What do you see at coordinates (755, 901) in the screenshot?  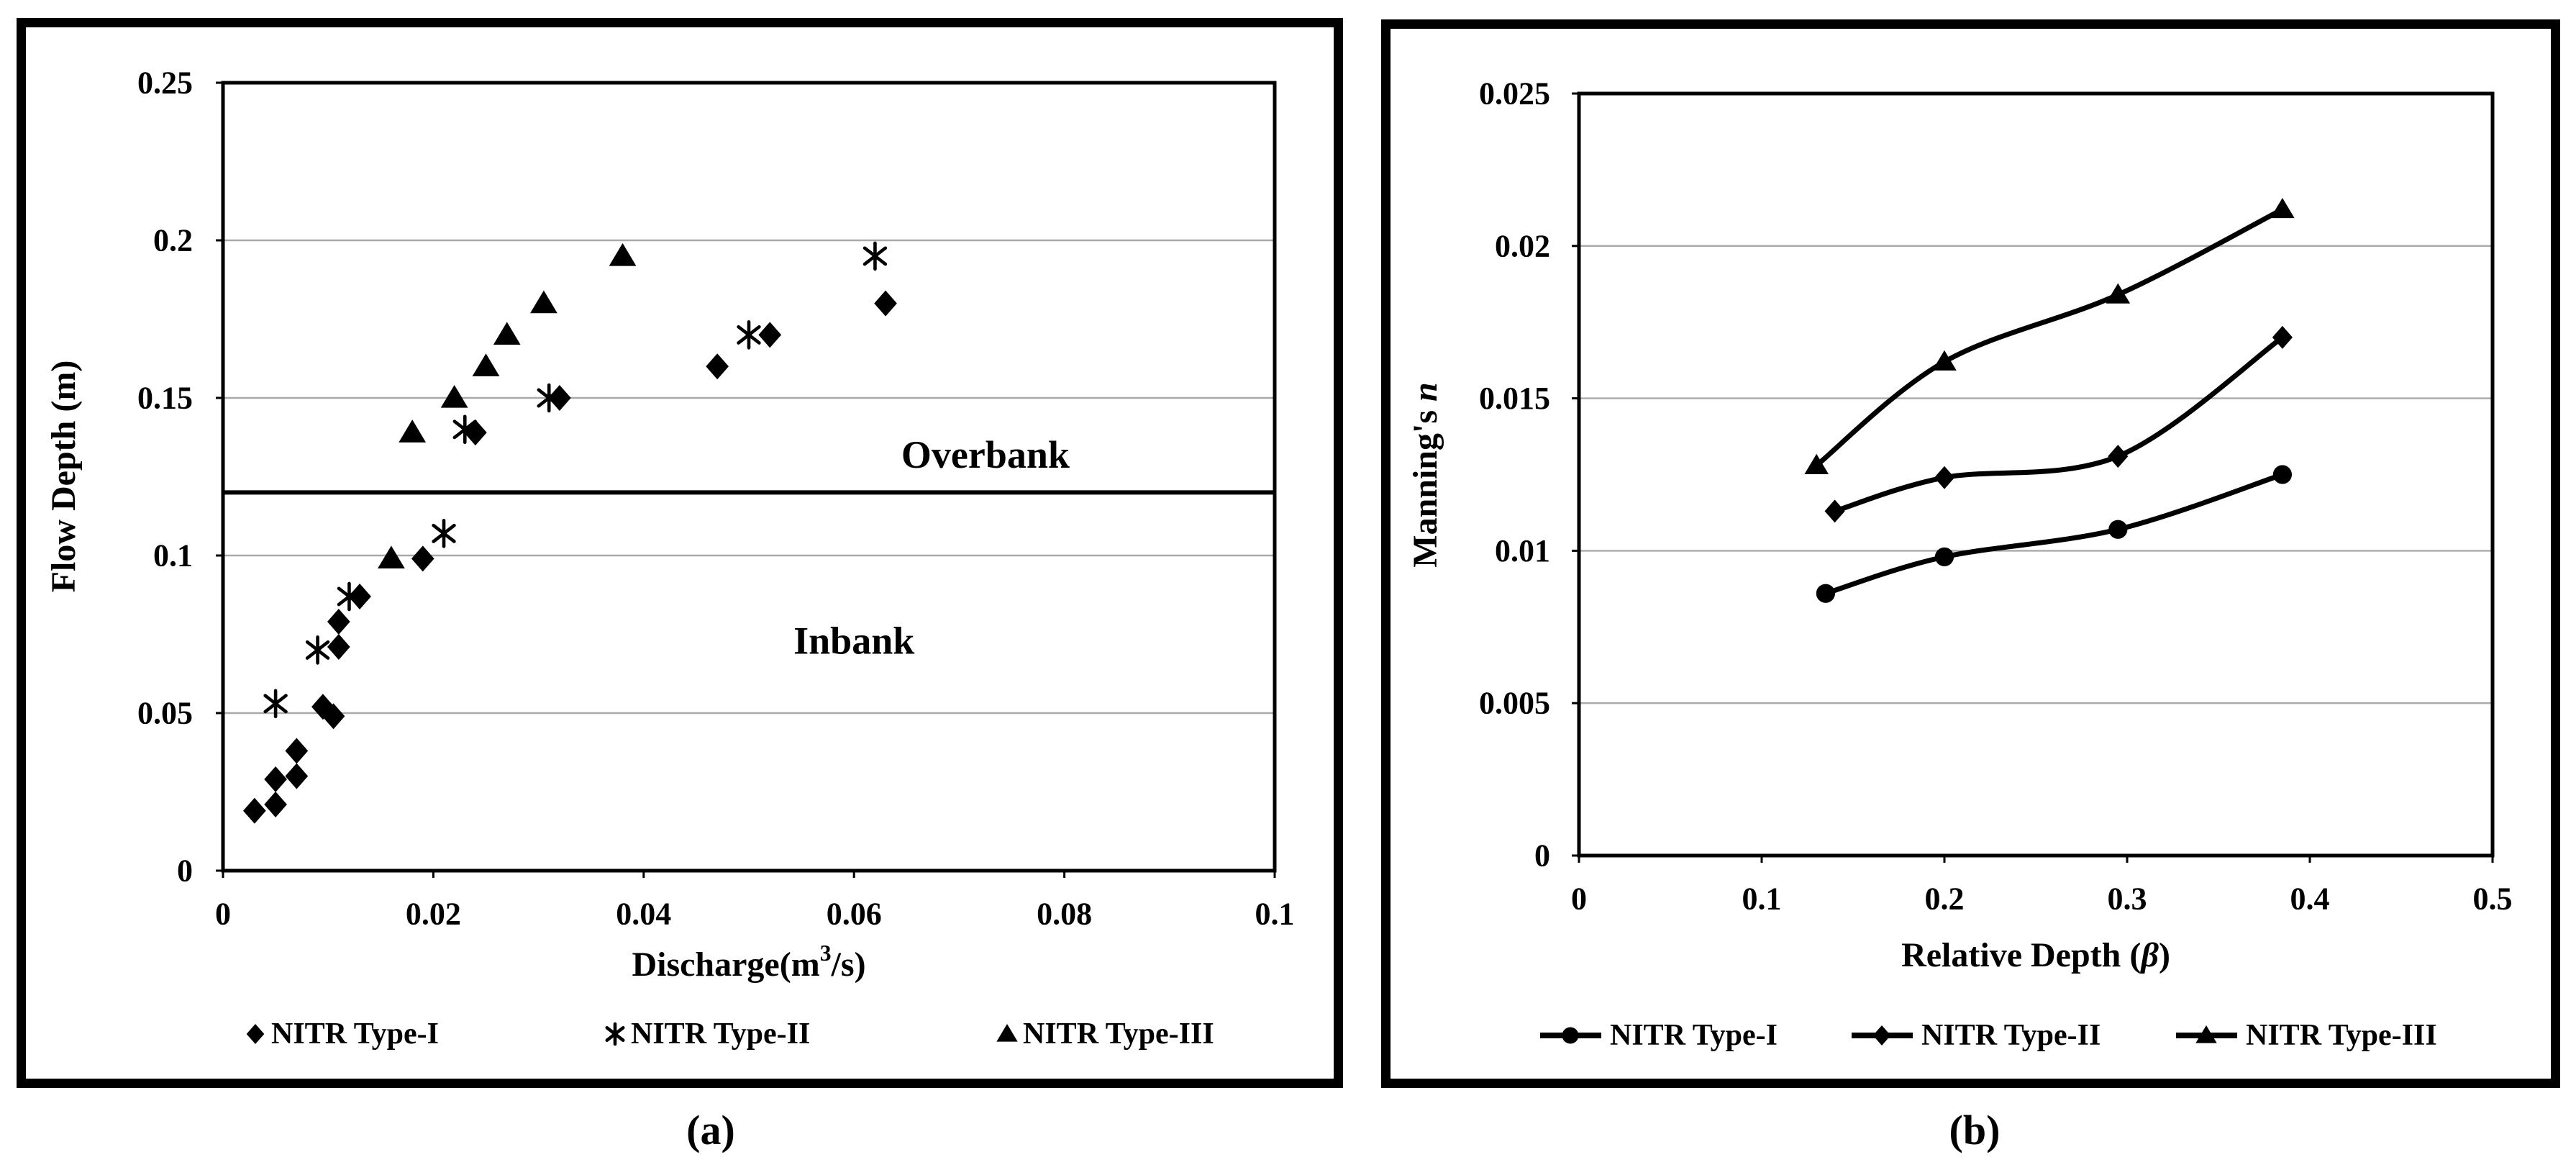 I see `x-axis: 0 0.02 0.04 0.06 0.08 0.1` at bounding box center [755, 901].